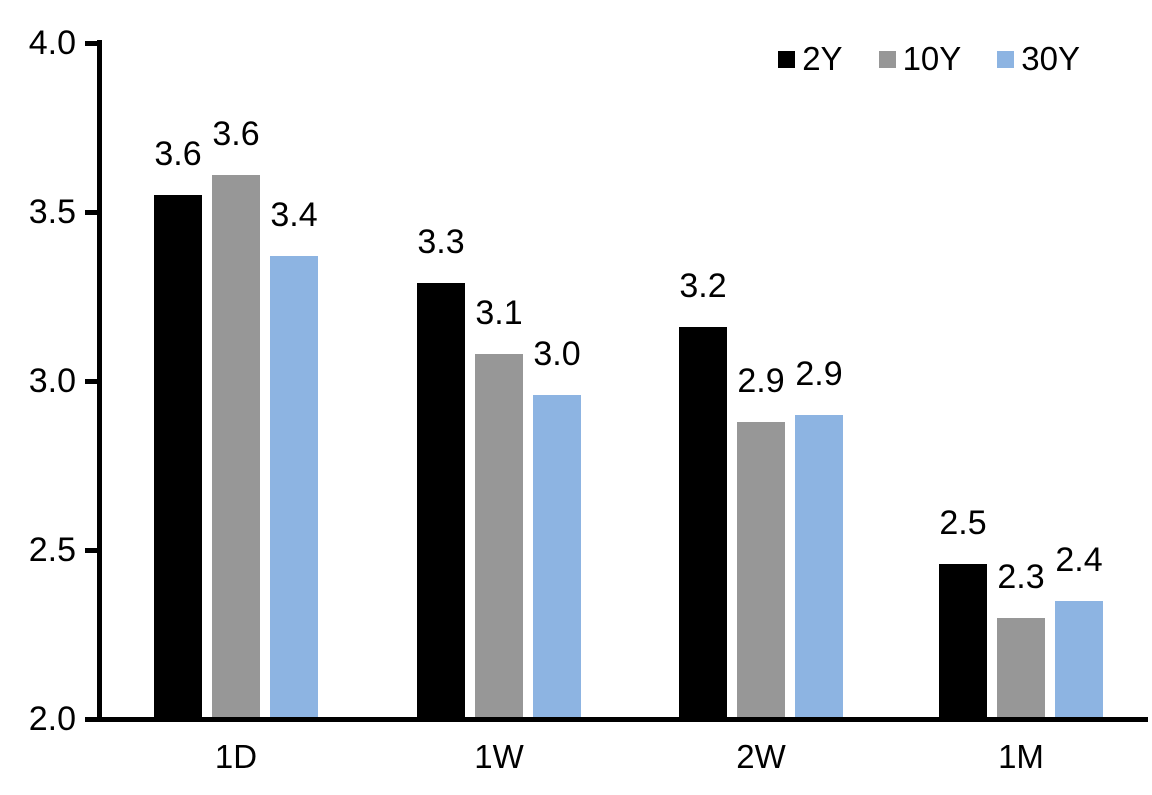 Image resolution: width=1152 pixels, height=795 pixels. I want to click on x-axis-category-label: 1M, so click(1021, 756).